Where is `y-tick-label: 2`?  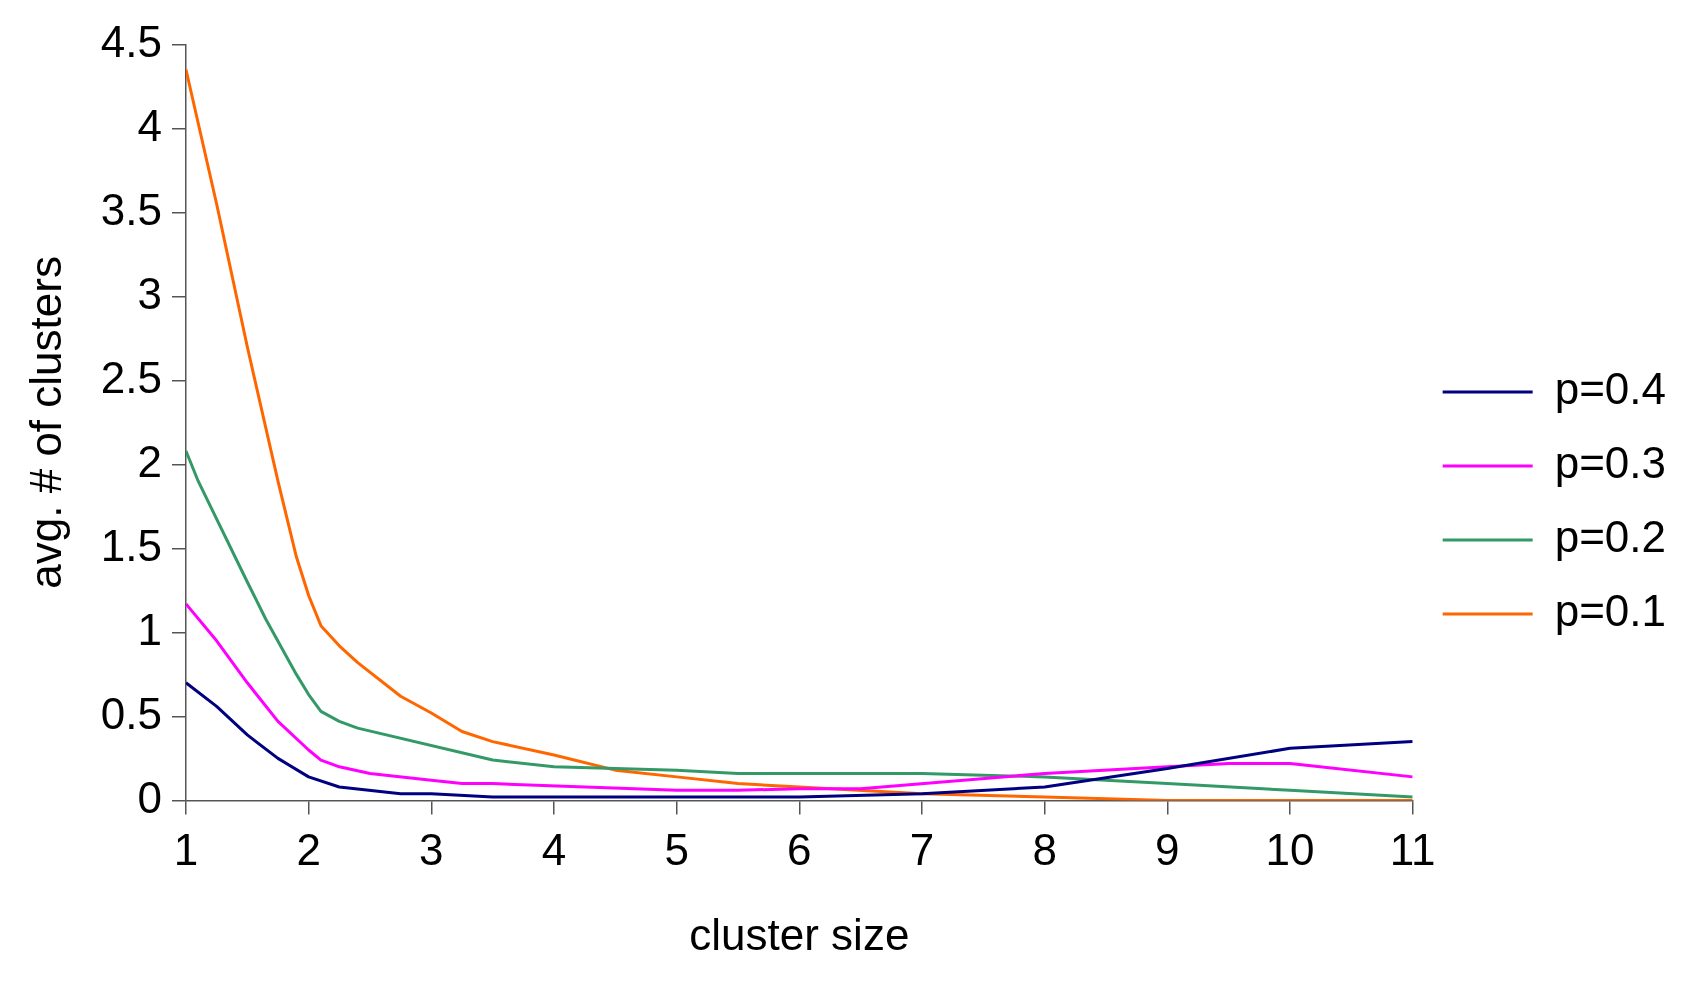
y-tick-label: 2 is located at coordinates (149, 461).